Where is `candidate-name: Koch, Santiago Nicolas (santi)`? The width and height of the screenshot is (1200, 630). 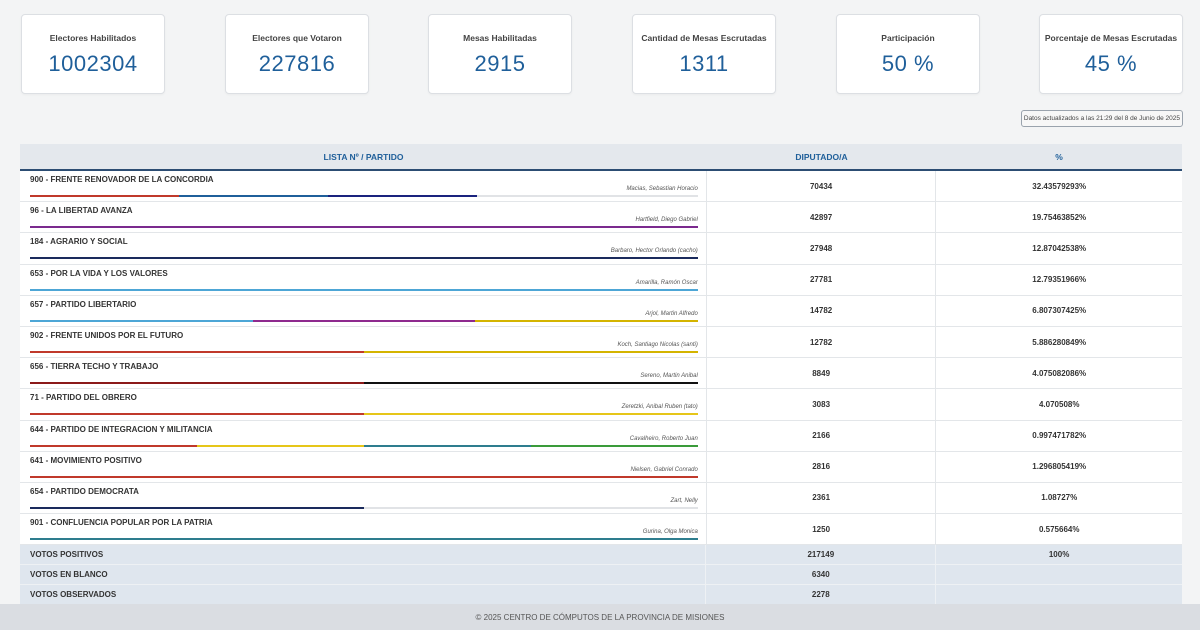 candidate-name: Koch, Santiago Nicolas (santi) is located at coordinates (657, 344).